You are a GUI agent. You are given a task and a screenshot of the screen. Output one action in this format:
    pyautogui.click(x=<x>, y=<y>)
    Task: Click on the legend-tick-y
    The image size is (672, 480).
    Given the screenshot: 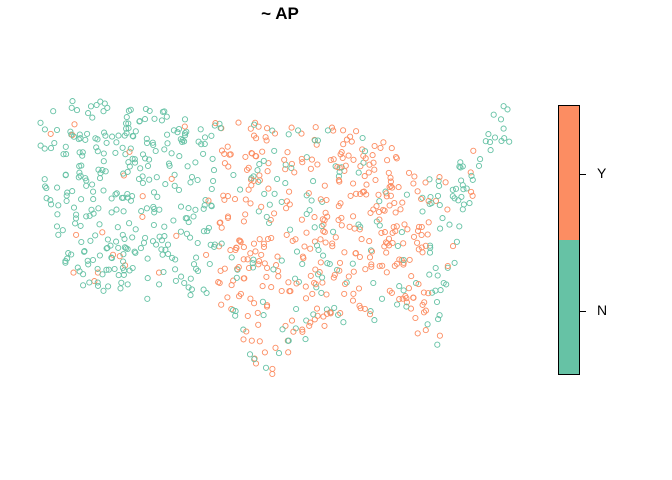 What is the action you would take?
    pyautogui.click(x=583, y=174)
    